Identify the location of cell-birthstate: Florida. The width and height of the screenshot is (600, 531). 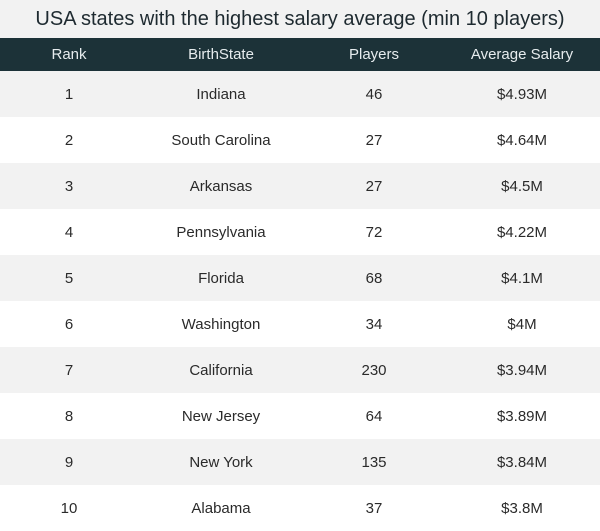
(221, 278).